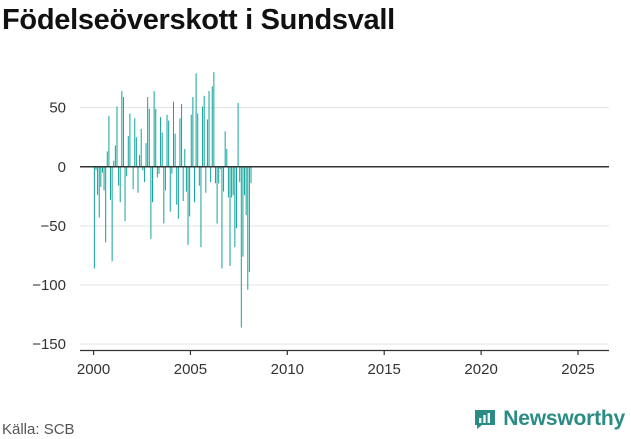 Image resolution: width=631 pixels, height=439 pixels. I want to click on x-tick-label: 2015, so click(384, 369).